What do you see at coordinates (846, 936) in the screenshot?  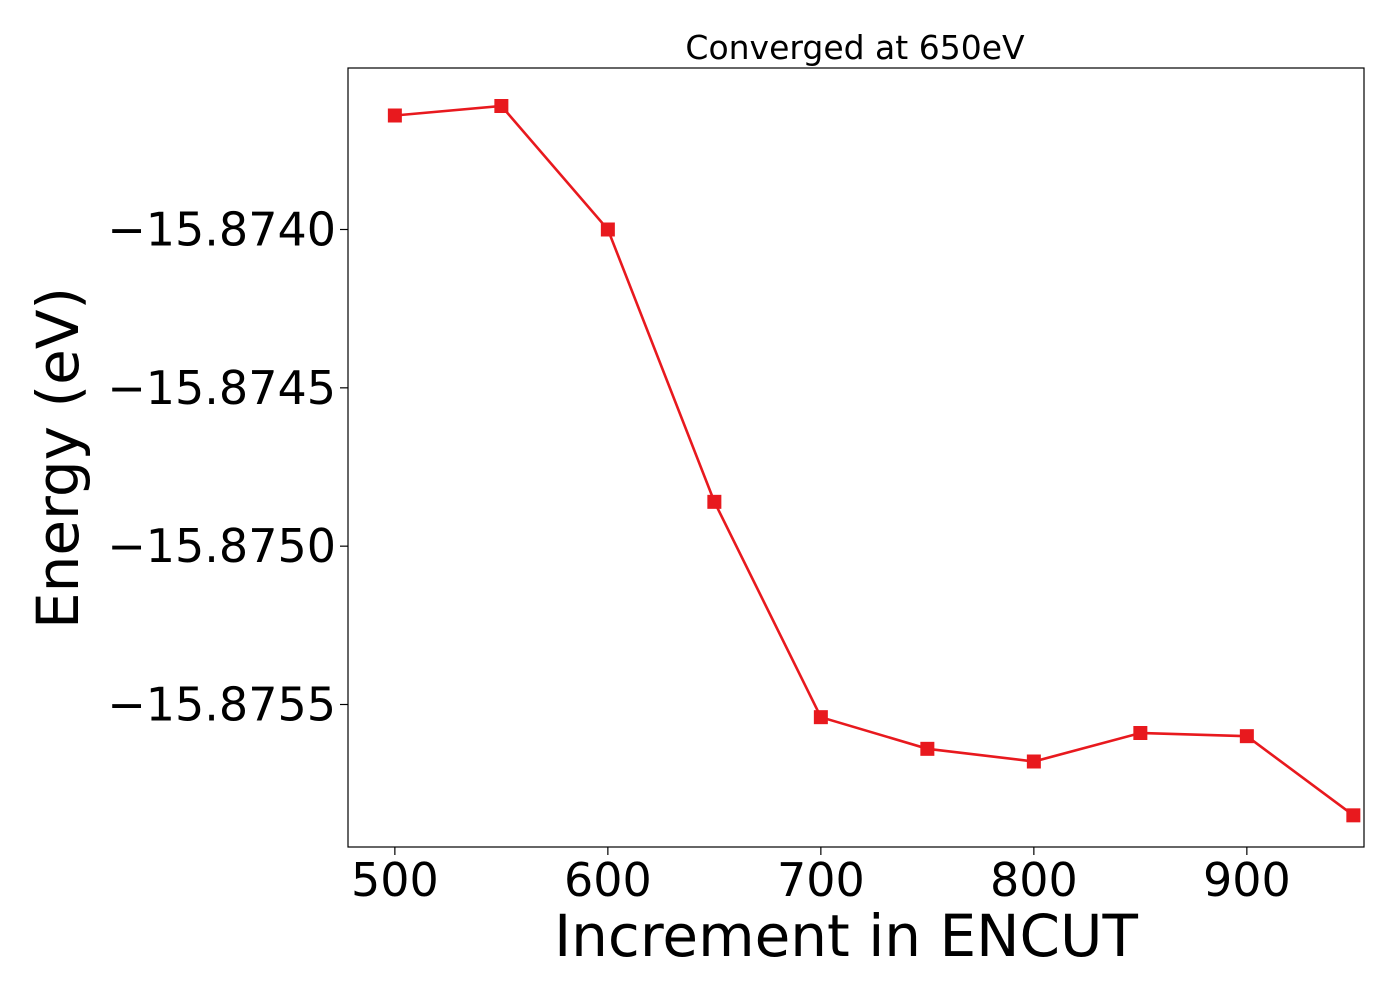 I see `x-axis-label: Increment in ENCUT` at bounding box center [846, 936].